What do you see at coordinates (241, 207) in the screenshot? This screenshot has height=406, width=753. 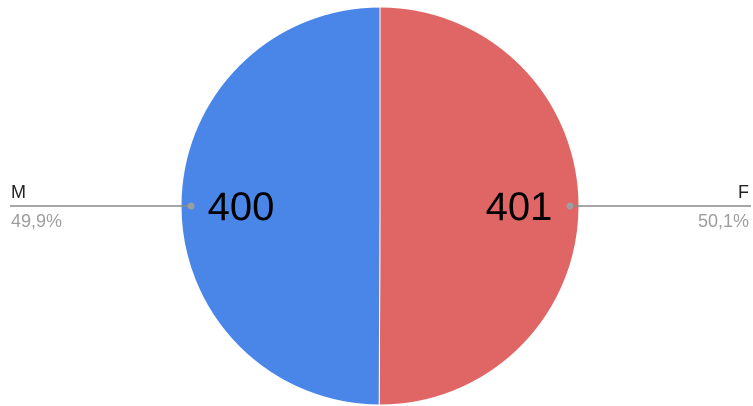 I see `slice-value-label-m: 400` at bounding box center [241, 207].